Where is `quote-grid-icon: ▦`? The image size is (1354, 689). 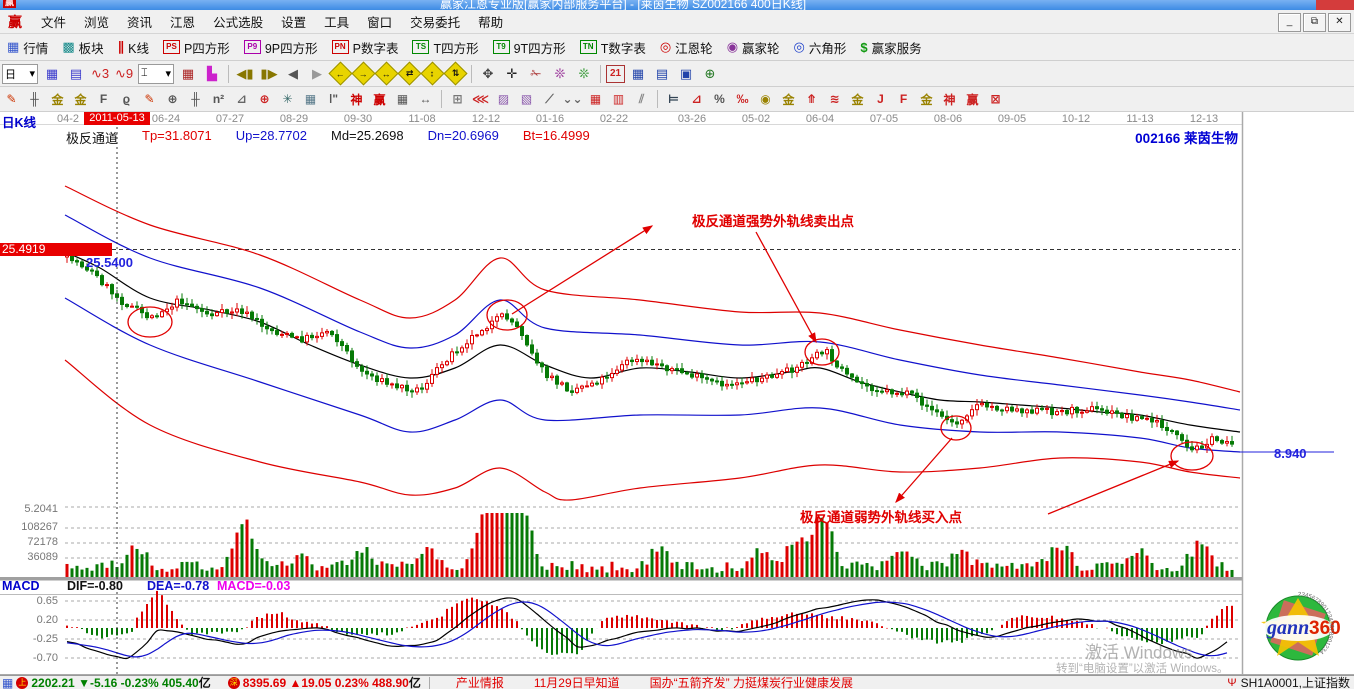 quote-grid-icon: ▦ is located at coordinates (8, 682).